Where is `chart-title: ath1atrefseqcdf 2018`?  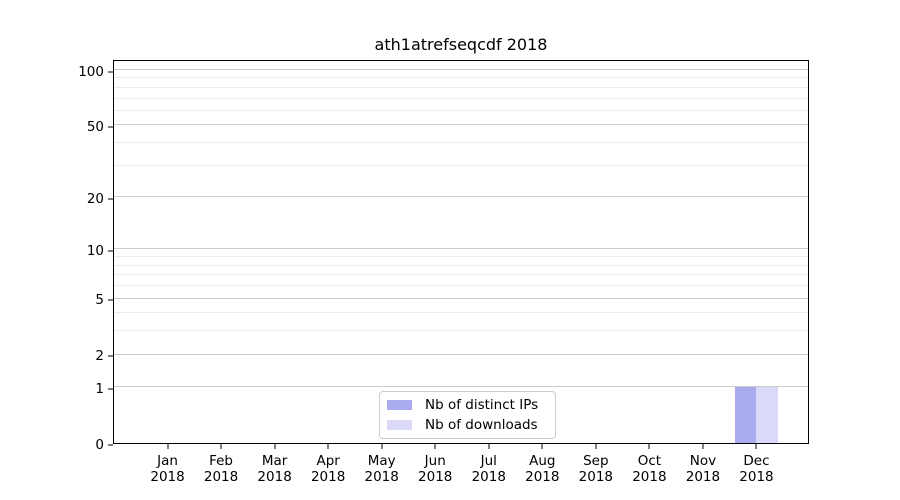
chart-title: ath1atrefseqcdf 2018 is located at coordinates (461, 44).